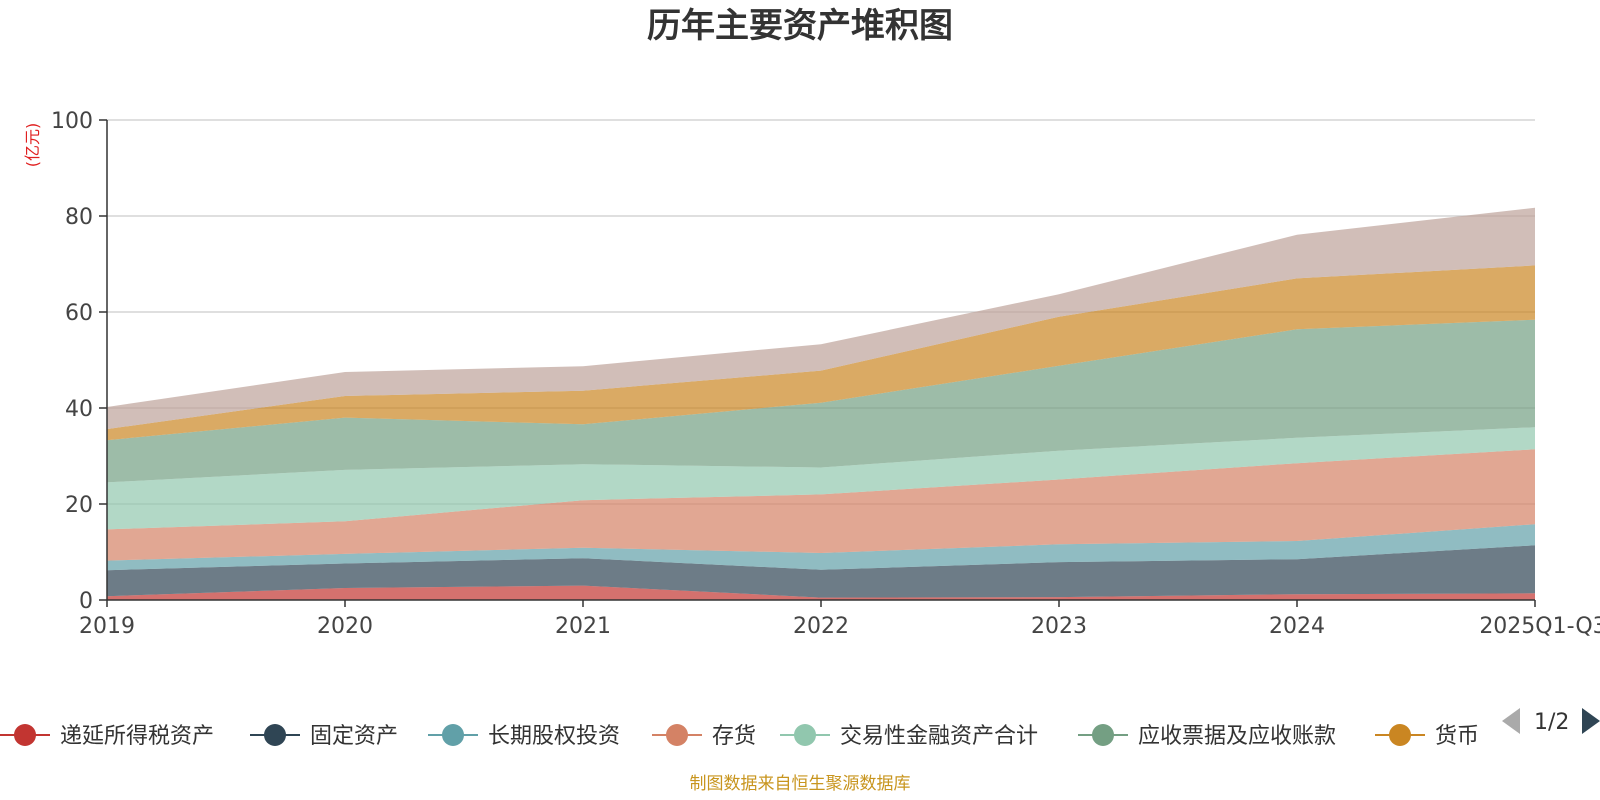  I want to click on legend-label: 交易性金融资产合计, so click(939, 736).